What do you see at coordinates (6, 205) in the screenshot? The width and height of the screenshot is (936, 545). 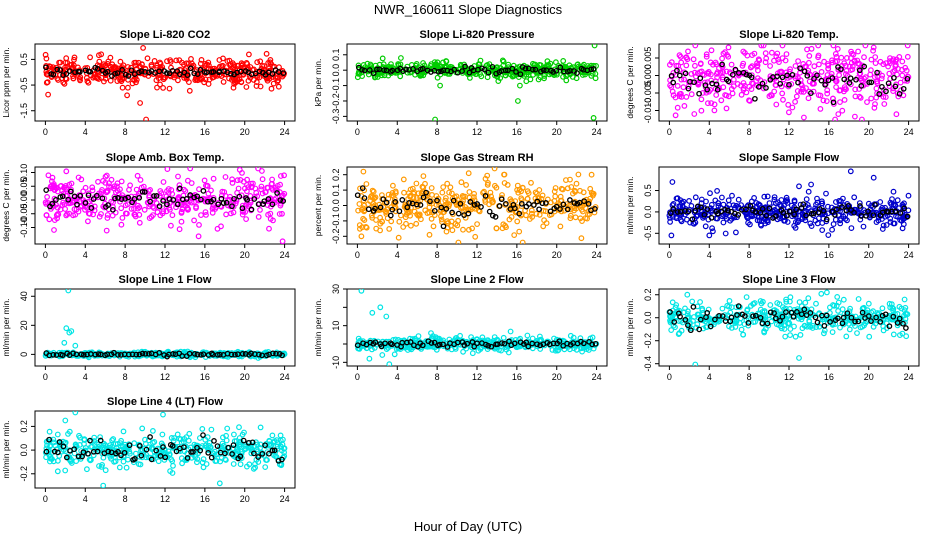 I see `y-axis-label: degrees C per min.` at bounding box center [6, 205].